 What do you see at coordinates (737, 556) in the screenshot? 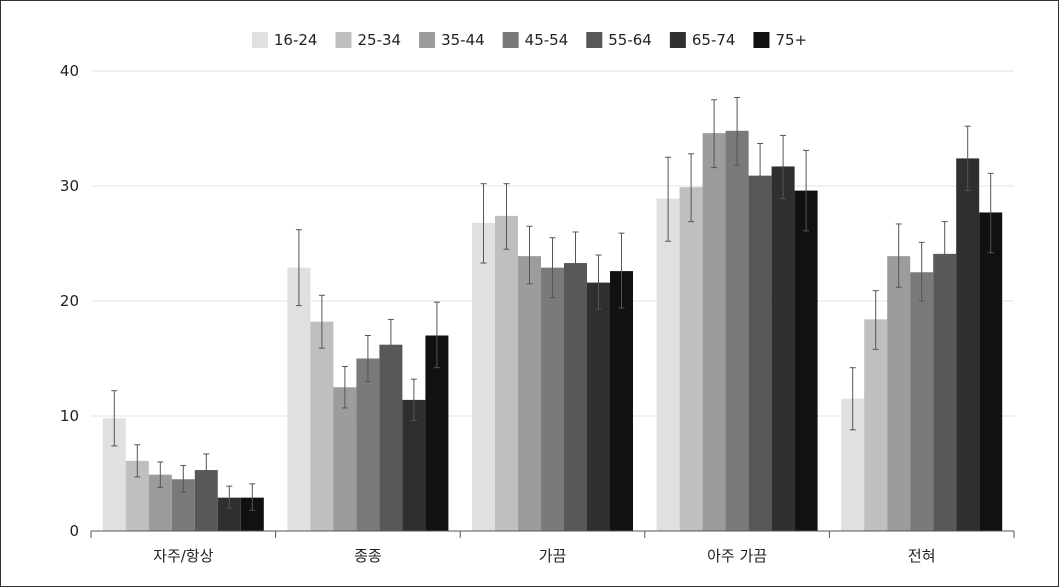
I see `x-category-label: 아주 가끔` at bounding box center [737, 556].